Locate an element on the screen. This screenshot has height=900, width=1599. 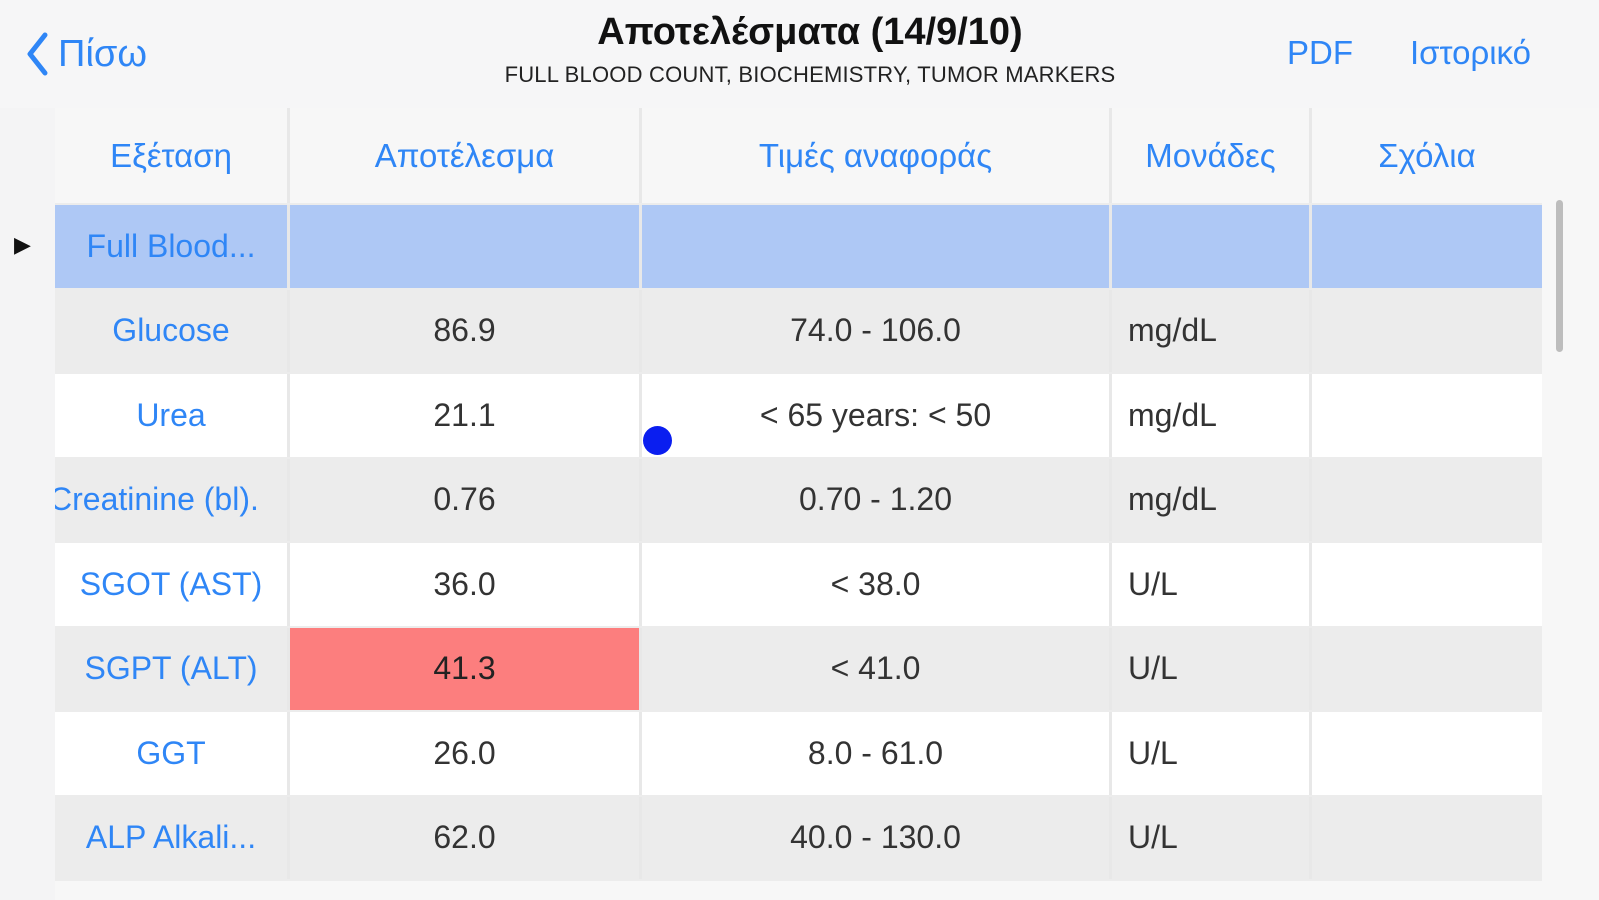
row-gutter is located at coordinates (27, 504).